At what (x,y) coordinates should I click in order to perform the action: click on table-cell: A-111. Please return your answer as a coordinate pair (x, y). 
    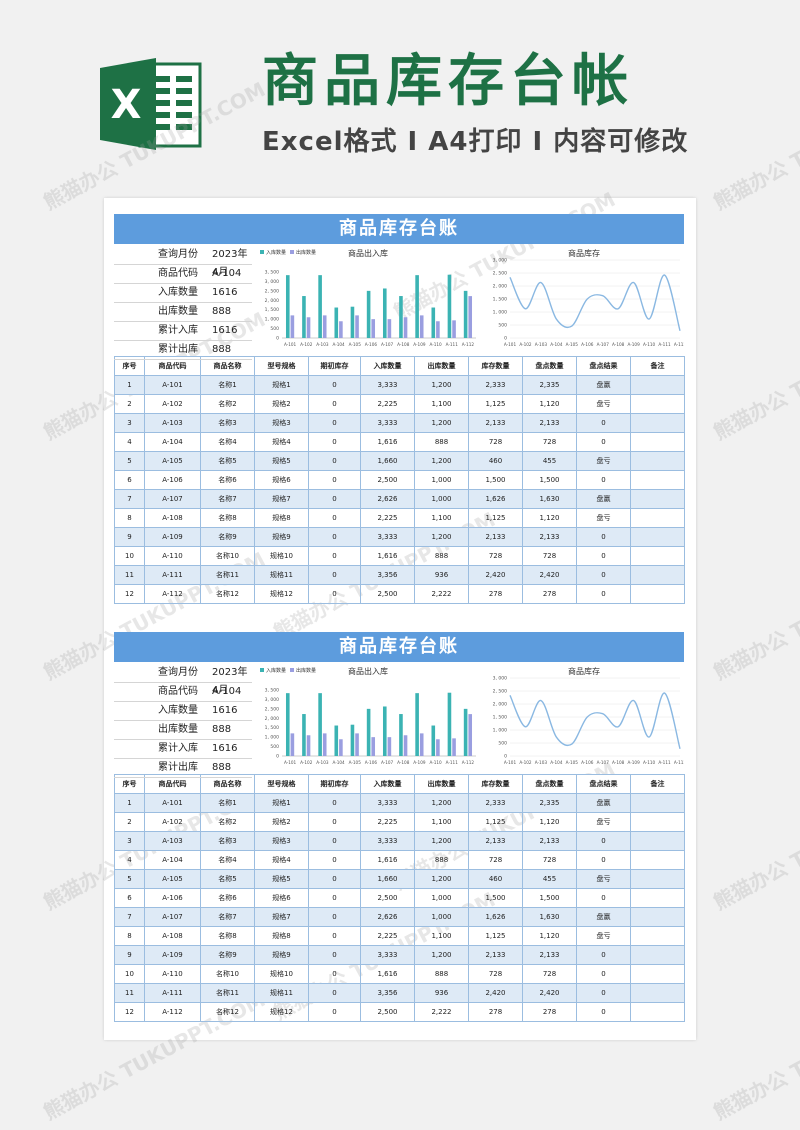
    Looking at the image, I should click on (172, 575).